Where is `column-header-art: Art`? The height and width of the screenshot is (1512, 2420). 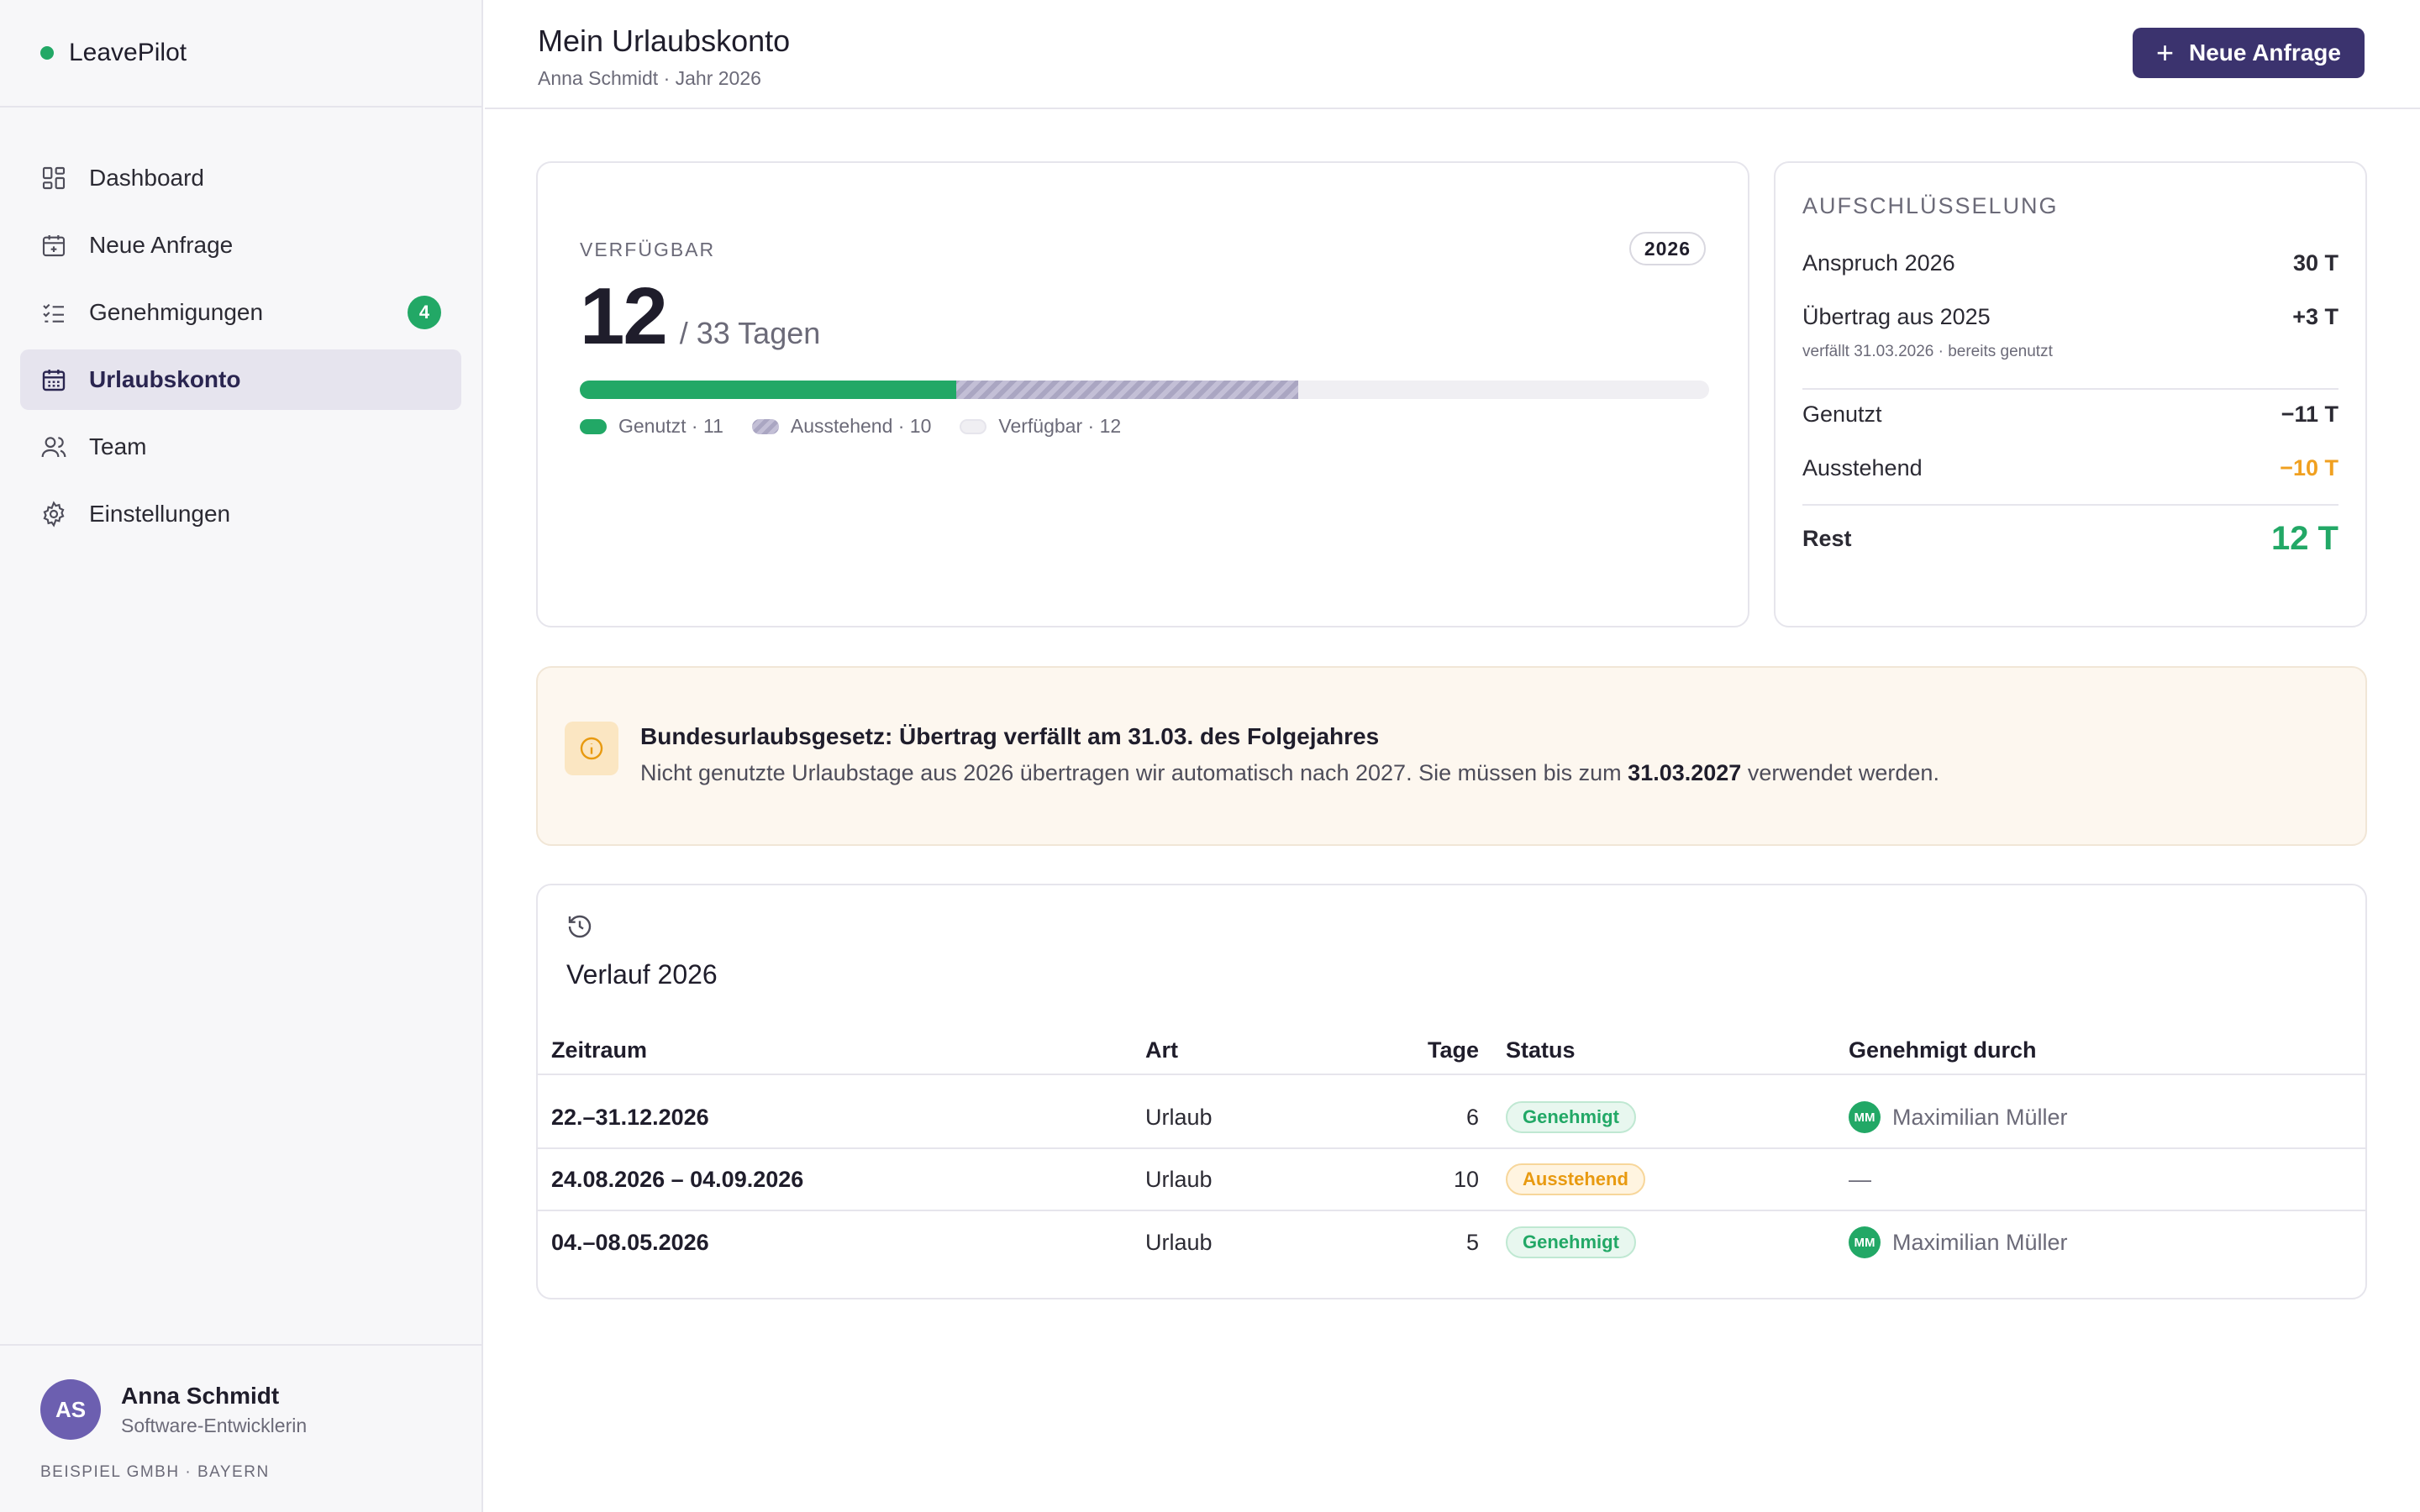 column-header-art: Art is located at coordinates (1162, 1050).